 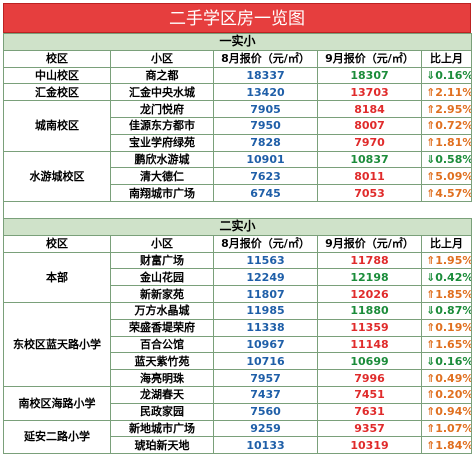 I want to click on sep-price-cell: 8011, so click(x=369, y=176).